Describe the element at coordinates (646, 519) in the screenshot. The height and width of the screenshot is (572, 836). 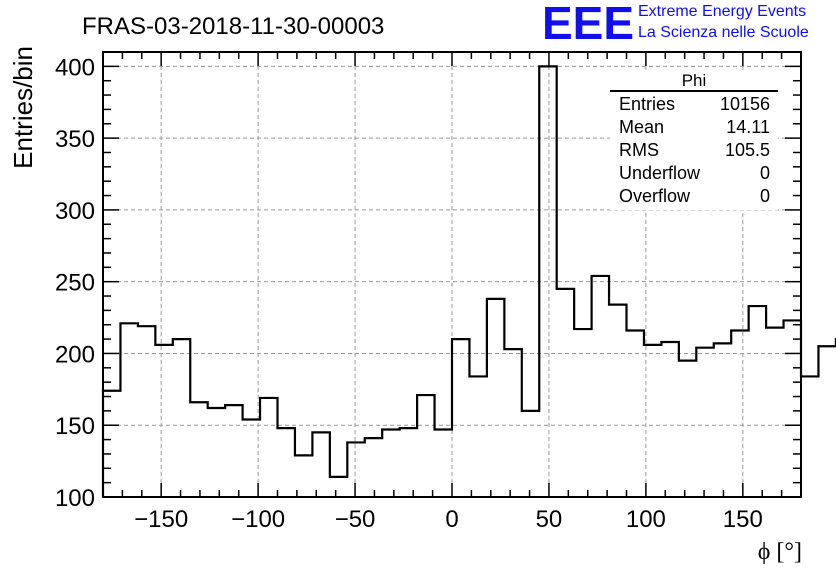
I see `x-tick-label: 100` at that location.